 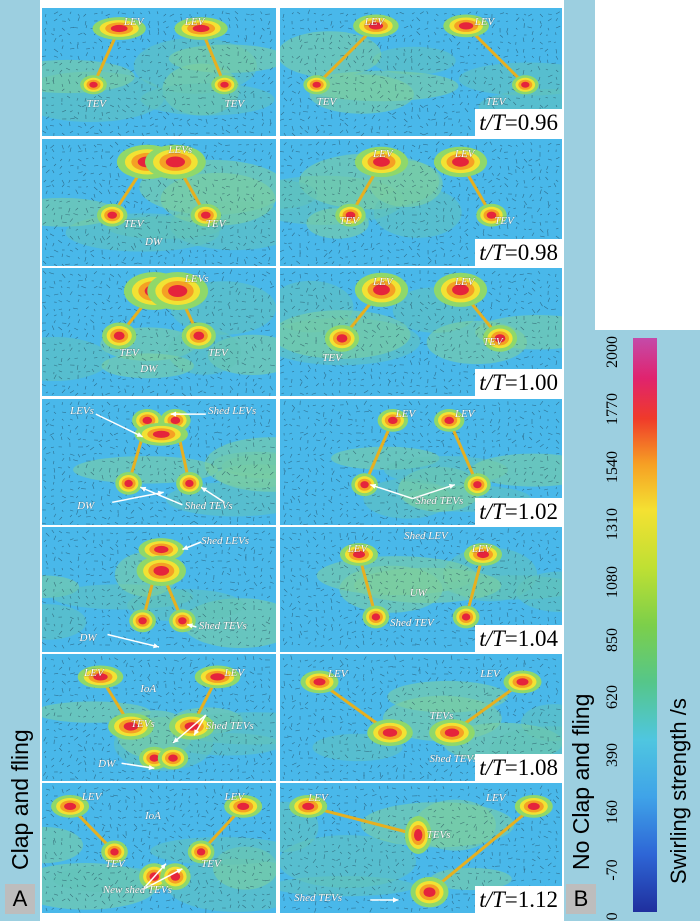 I want to click on colorbar-tick-label: 620, so click(x=612, y=697).